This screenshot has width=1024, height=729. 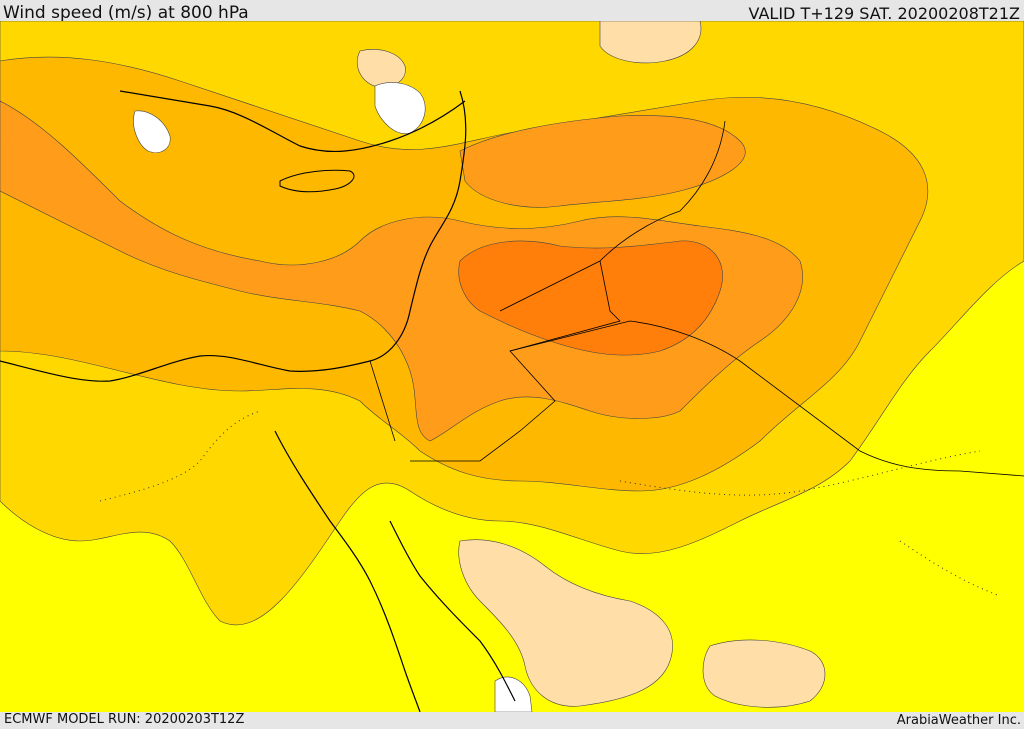 What do you see at coordinates (565, 623) in the screenshot?
I see `band-lowest-arabia` at bounding box center [565, 623].